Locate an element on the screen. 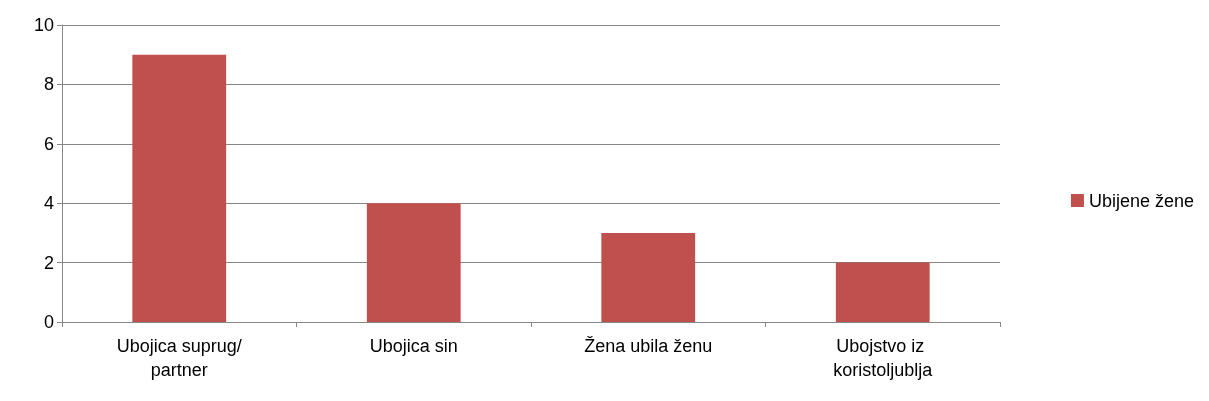 This screenshot has width=1209, height=401. x-tick-label: Žena ubila ženu is located at coordinates (648, 346).